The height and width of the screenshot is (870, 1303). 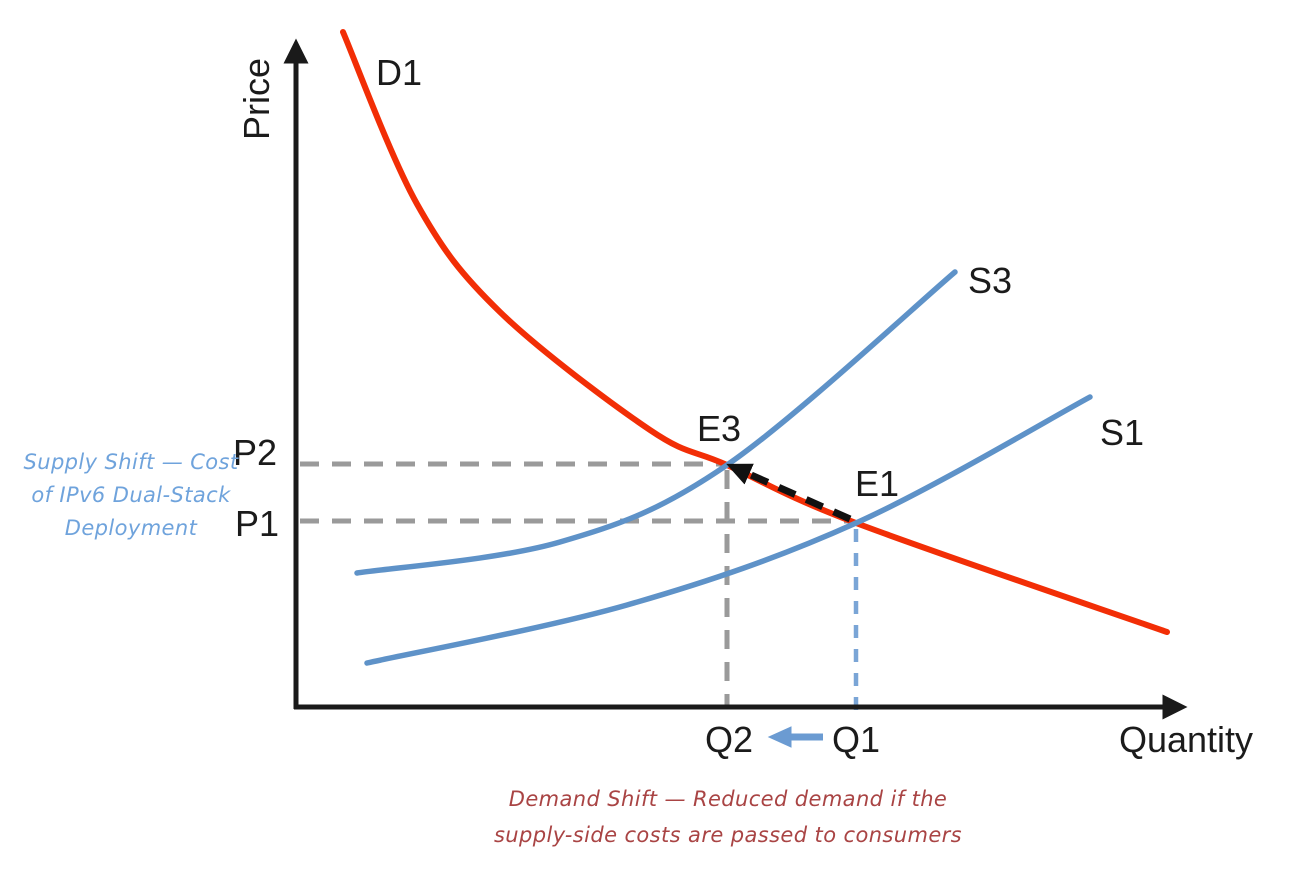 What do you see at coordinates (131, 462) in the screenshot?
I see `supply-shift-note-line1: Supply Shift — Cost` at bounding box center [131, 462].